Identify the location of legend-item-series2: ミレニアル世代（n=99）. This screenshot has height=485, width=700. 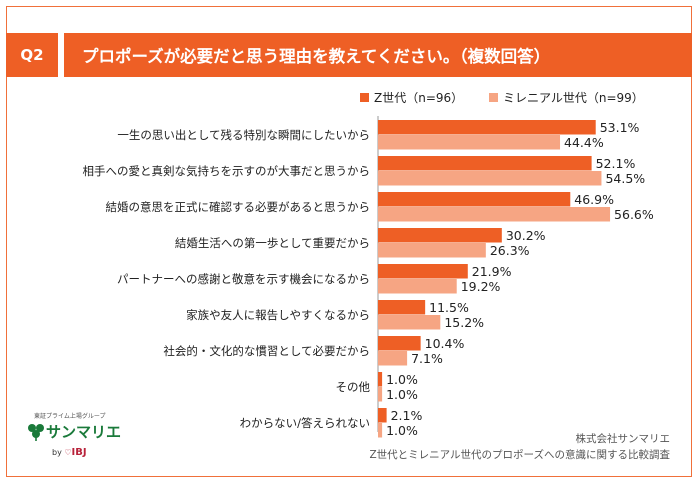
(566, 97).